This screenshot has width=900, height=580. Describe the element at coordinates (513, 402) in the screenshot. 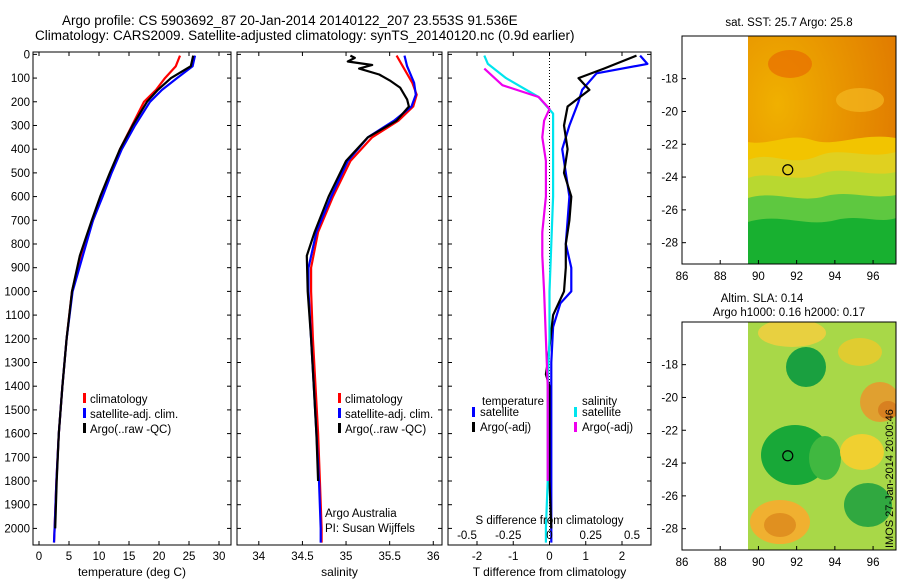

I see `legend-header: temperature` at that location.